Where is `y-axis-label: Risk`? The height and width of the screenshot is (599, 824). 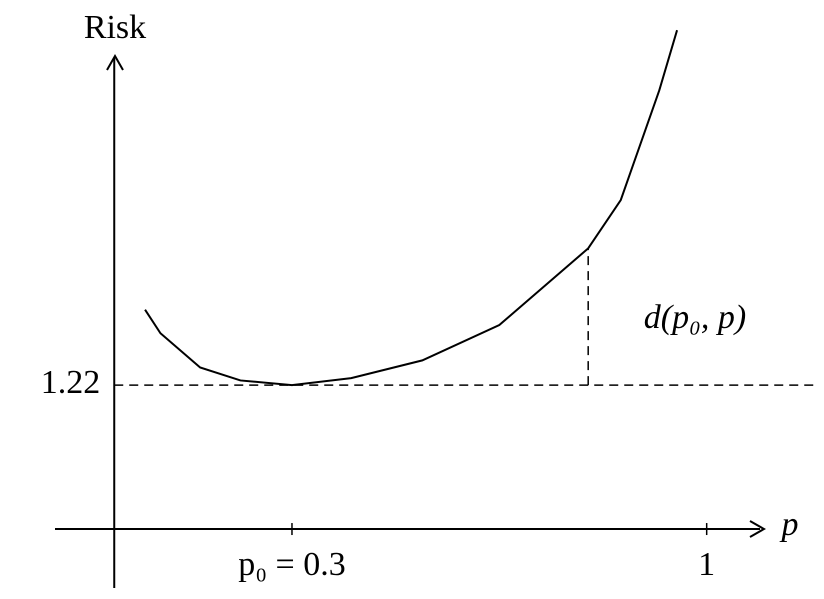 y-axis-label: Risk is located at coordinates (115, 27).